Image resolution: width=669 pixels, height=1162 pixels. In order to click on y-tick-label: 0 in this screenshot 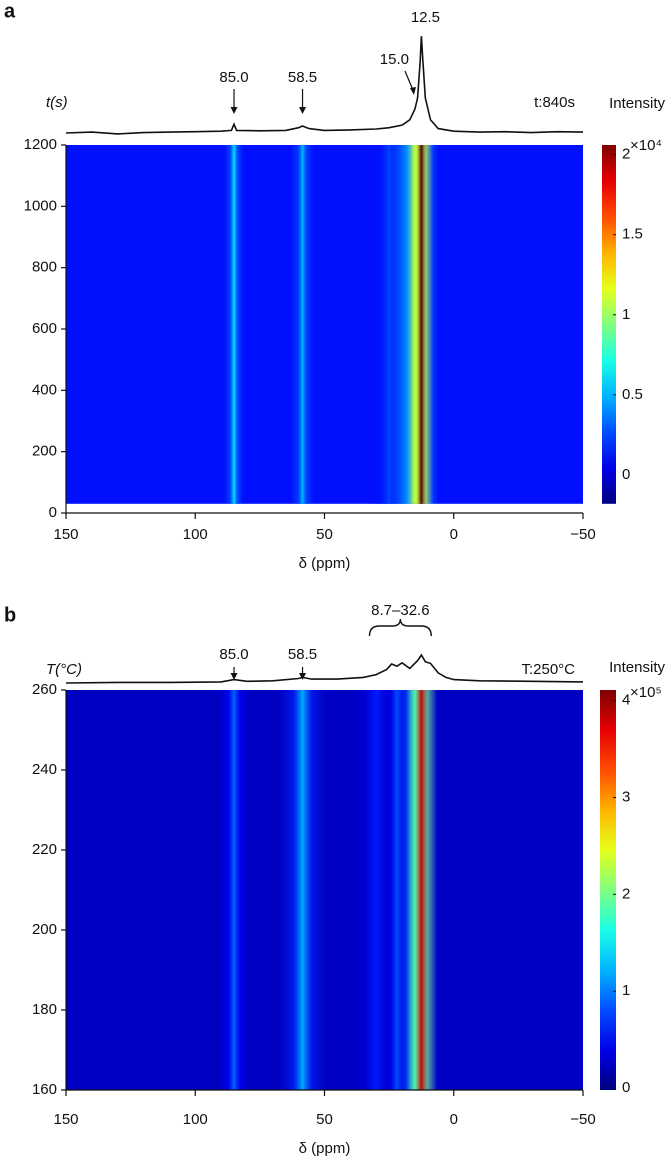, I will do `click(53, 512)`.